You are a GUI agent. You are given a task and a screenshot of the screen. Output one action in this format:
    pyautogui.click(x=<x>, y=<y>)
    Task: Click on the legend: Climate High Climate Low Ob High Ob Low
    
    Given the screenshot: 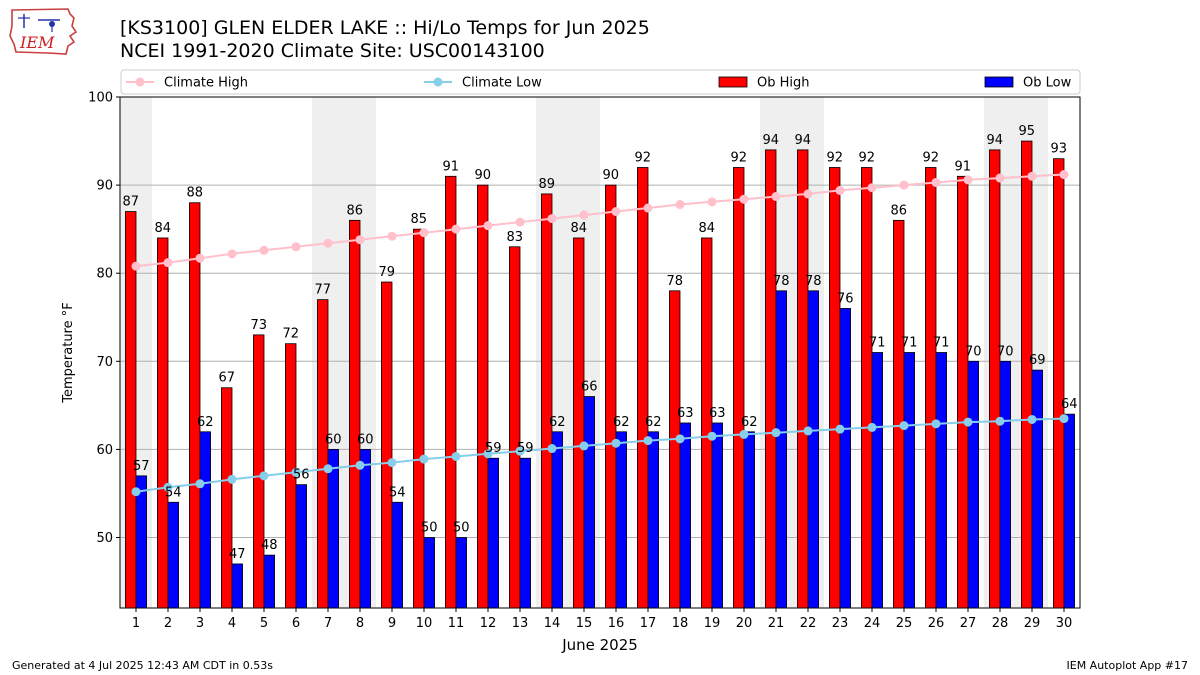 What is the action you would take?
    pyautogui.click(x=600, y=82)
    